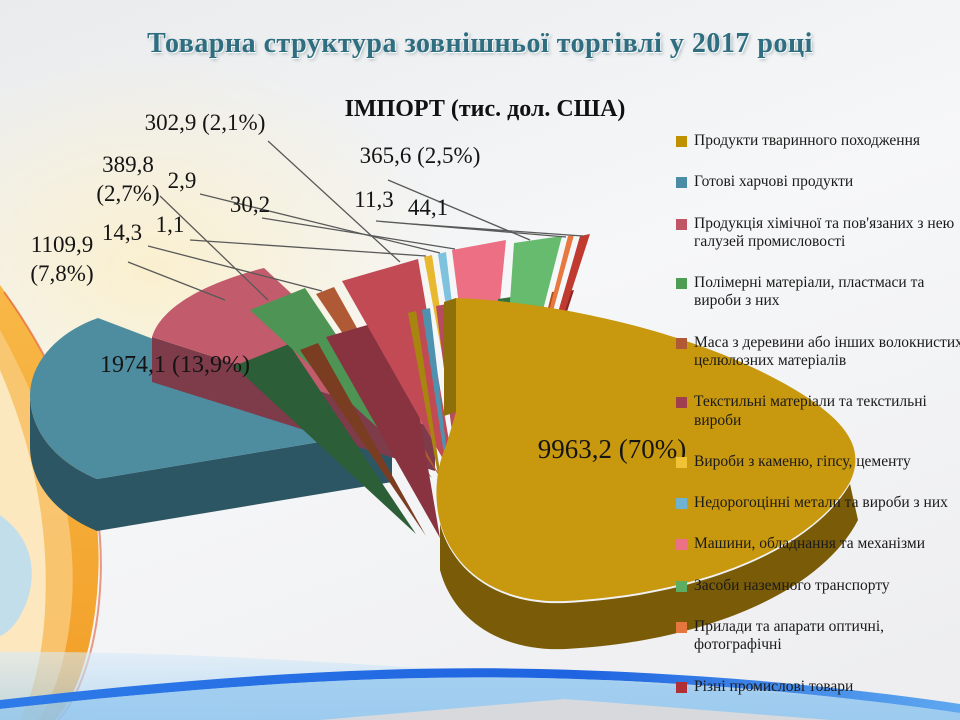 This screenshot has width=960, height=720. I want to click on pie-data-label: 1109,9 (7,8%), so click(61, 259).